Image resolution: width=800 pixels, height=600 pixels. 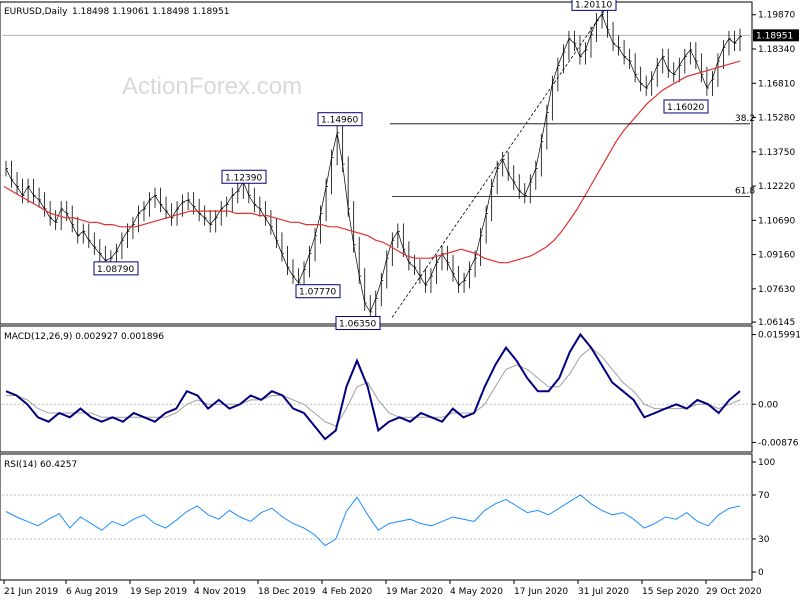 What do you see at coordinates (761, 573) in the screenshot?
I see `rsi-y-tick-label: 0` at bounding box center [761, 573].